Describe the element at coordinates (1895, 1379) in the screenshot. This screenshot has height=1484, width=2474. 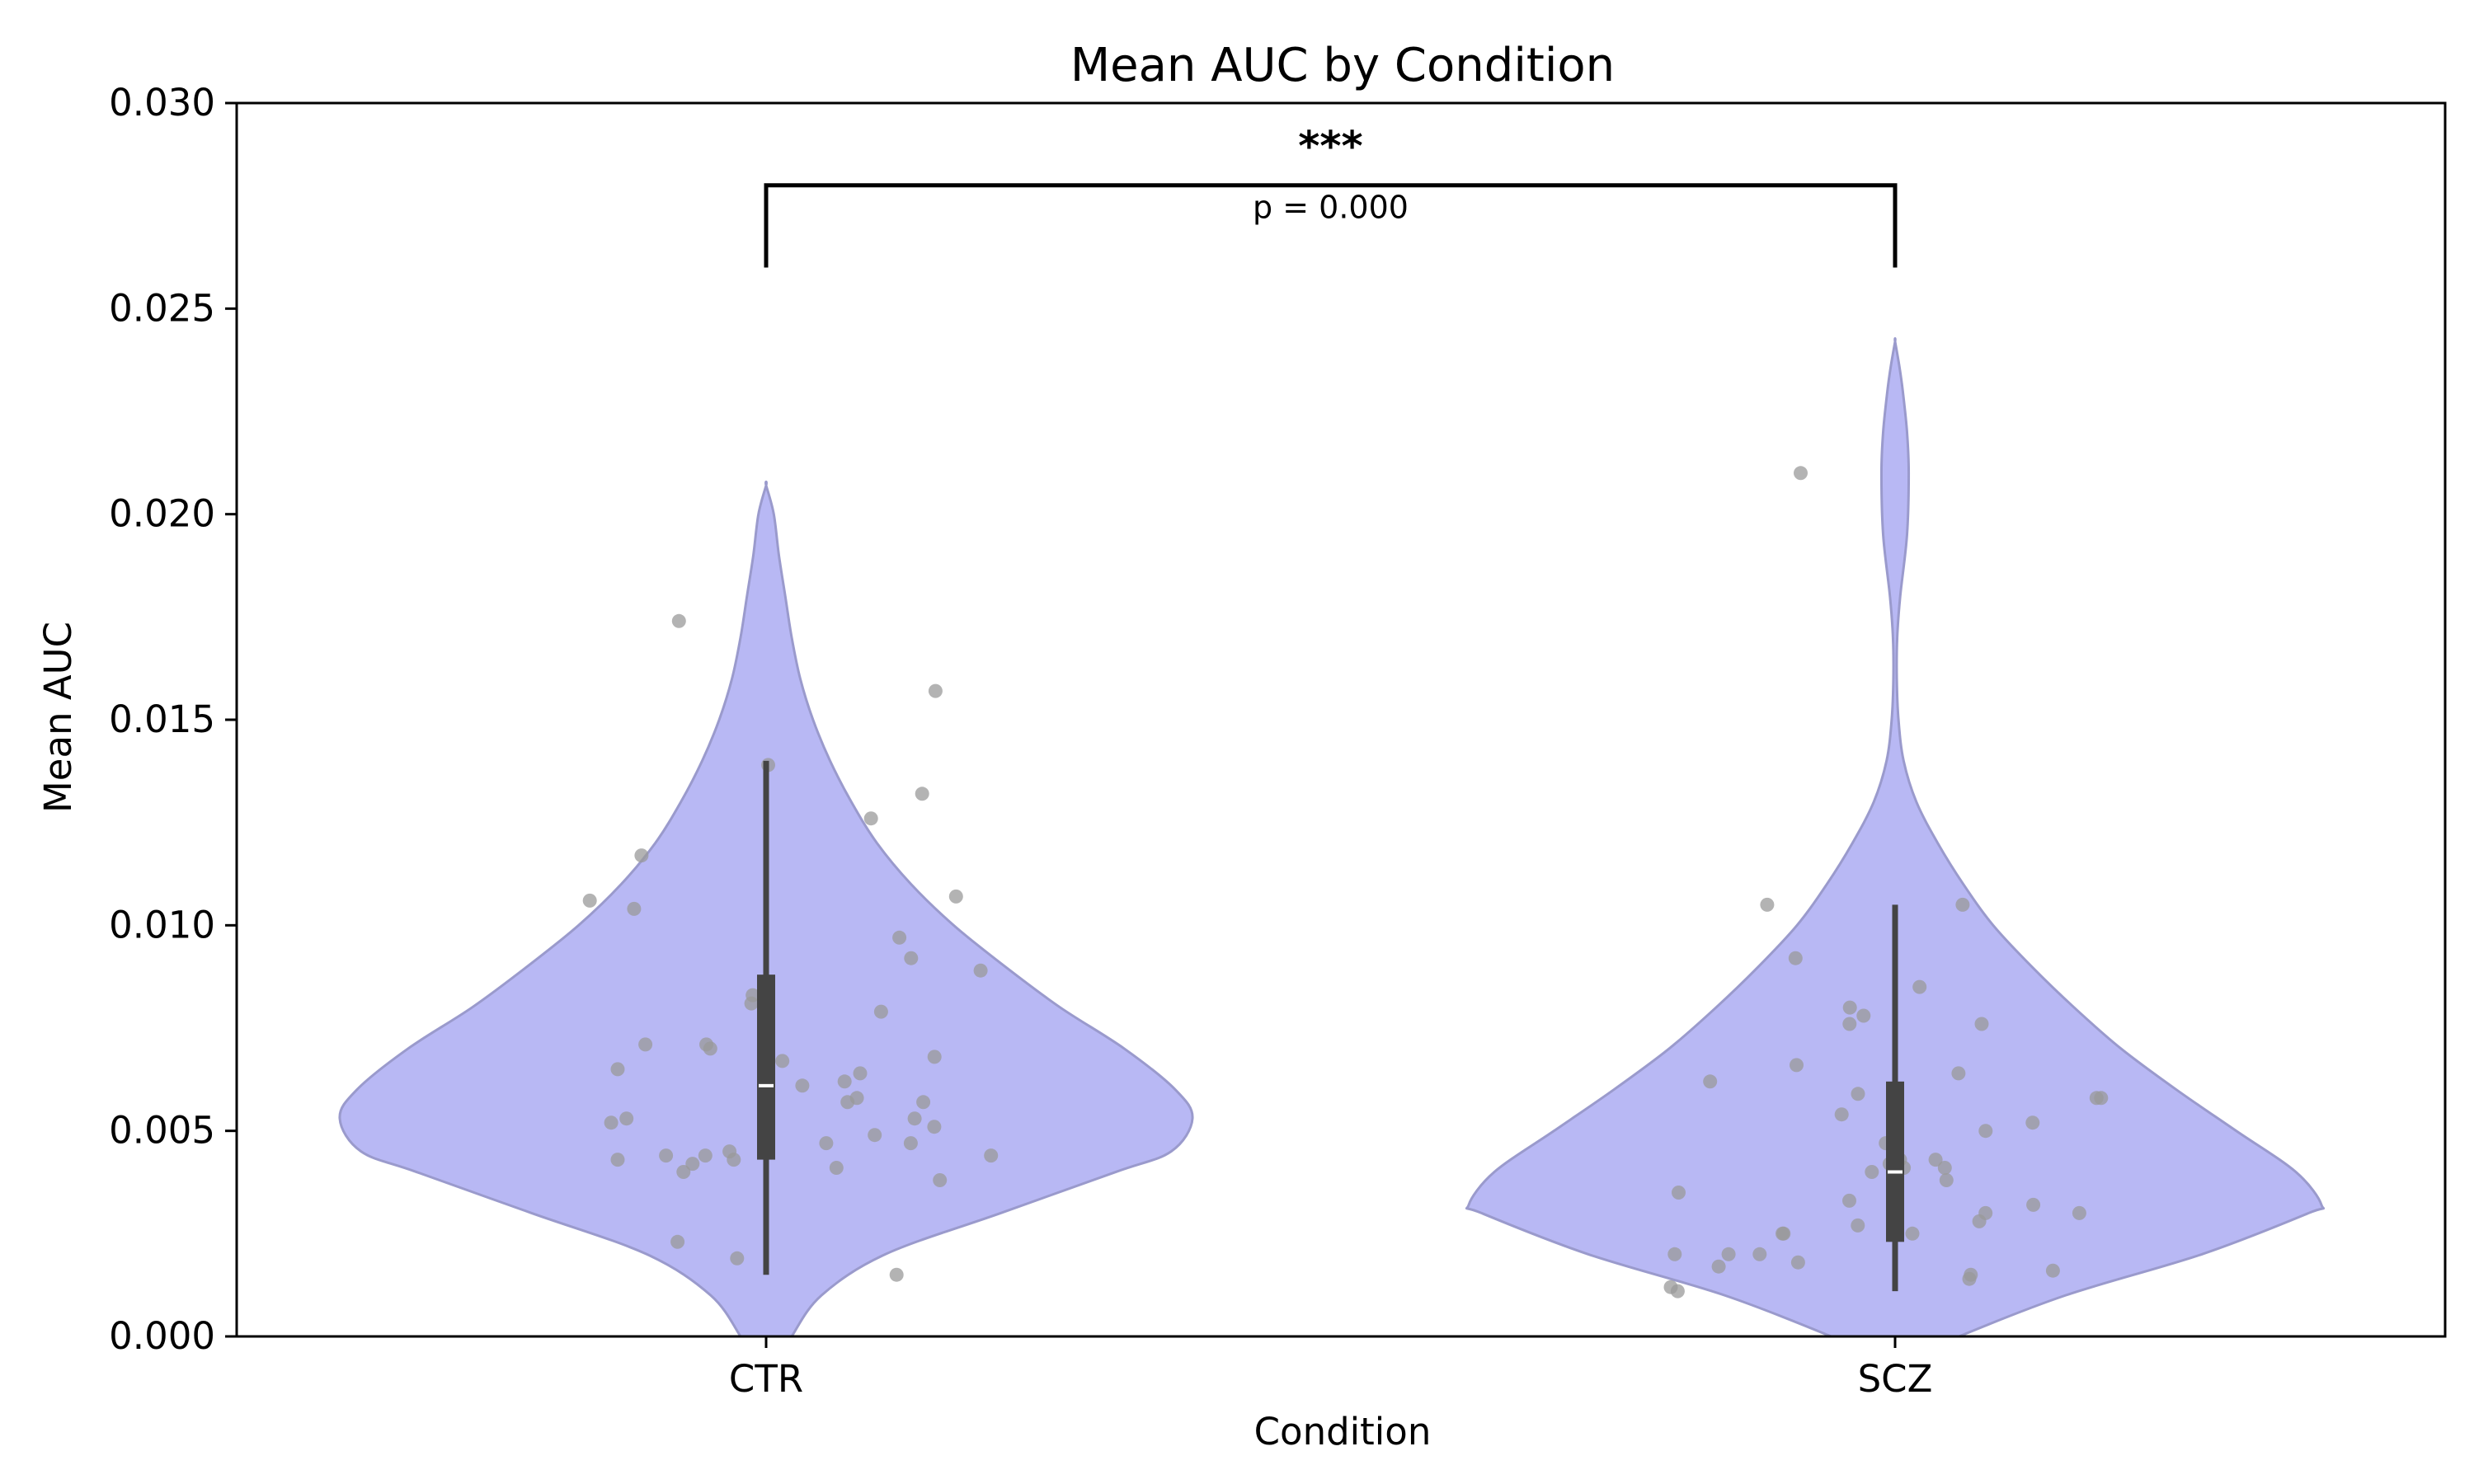
I see `x-tick-label: SCZ` at that location.